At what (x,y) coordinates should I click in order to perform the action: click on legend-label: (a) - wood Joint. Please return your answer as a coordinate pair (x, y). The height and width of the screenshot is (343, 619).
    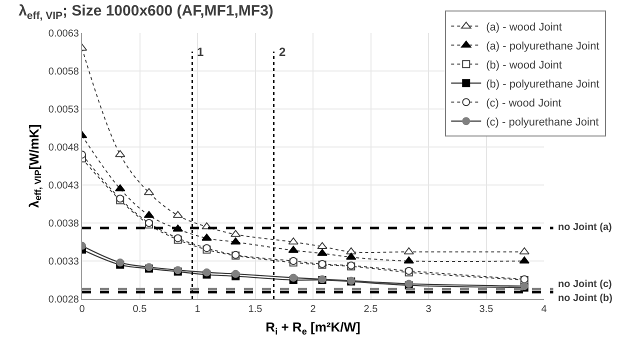
    Looking at the image, I should click on (524, 27).